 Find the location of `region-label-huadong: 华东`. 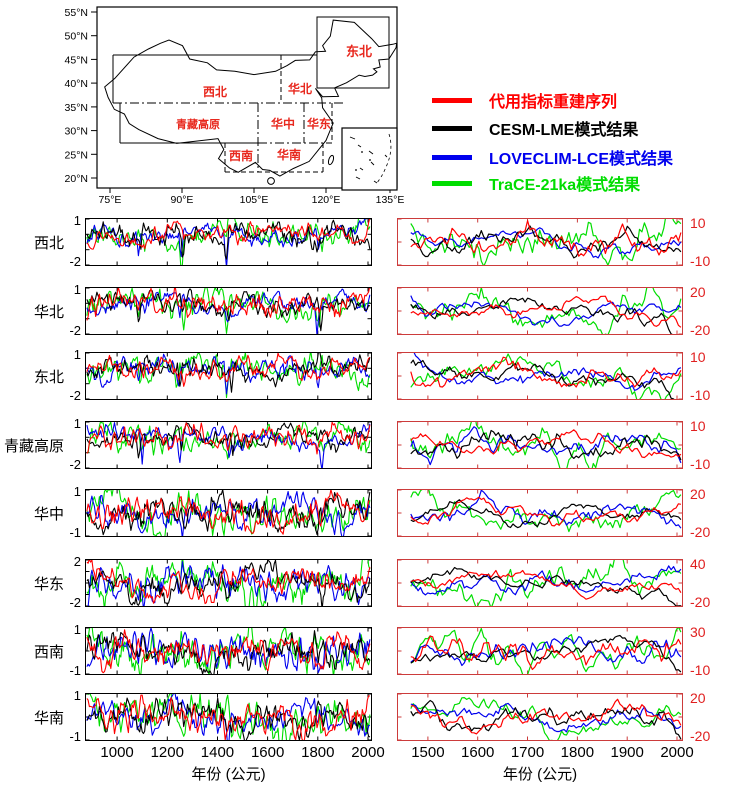

region-label-huadong: 华东 is located at coordinates (319, 123).